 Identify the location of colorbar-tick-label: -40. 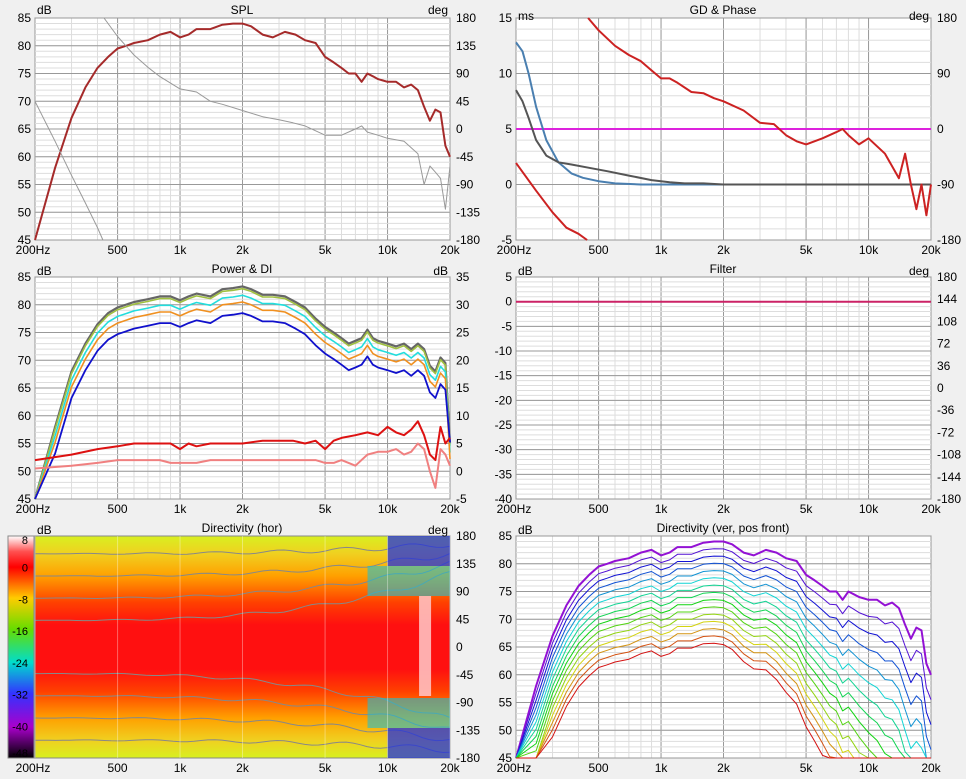
(20, 727).